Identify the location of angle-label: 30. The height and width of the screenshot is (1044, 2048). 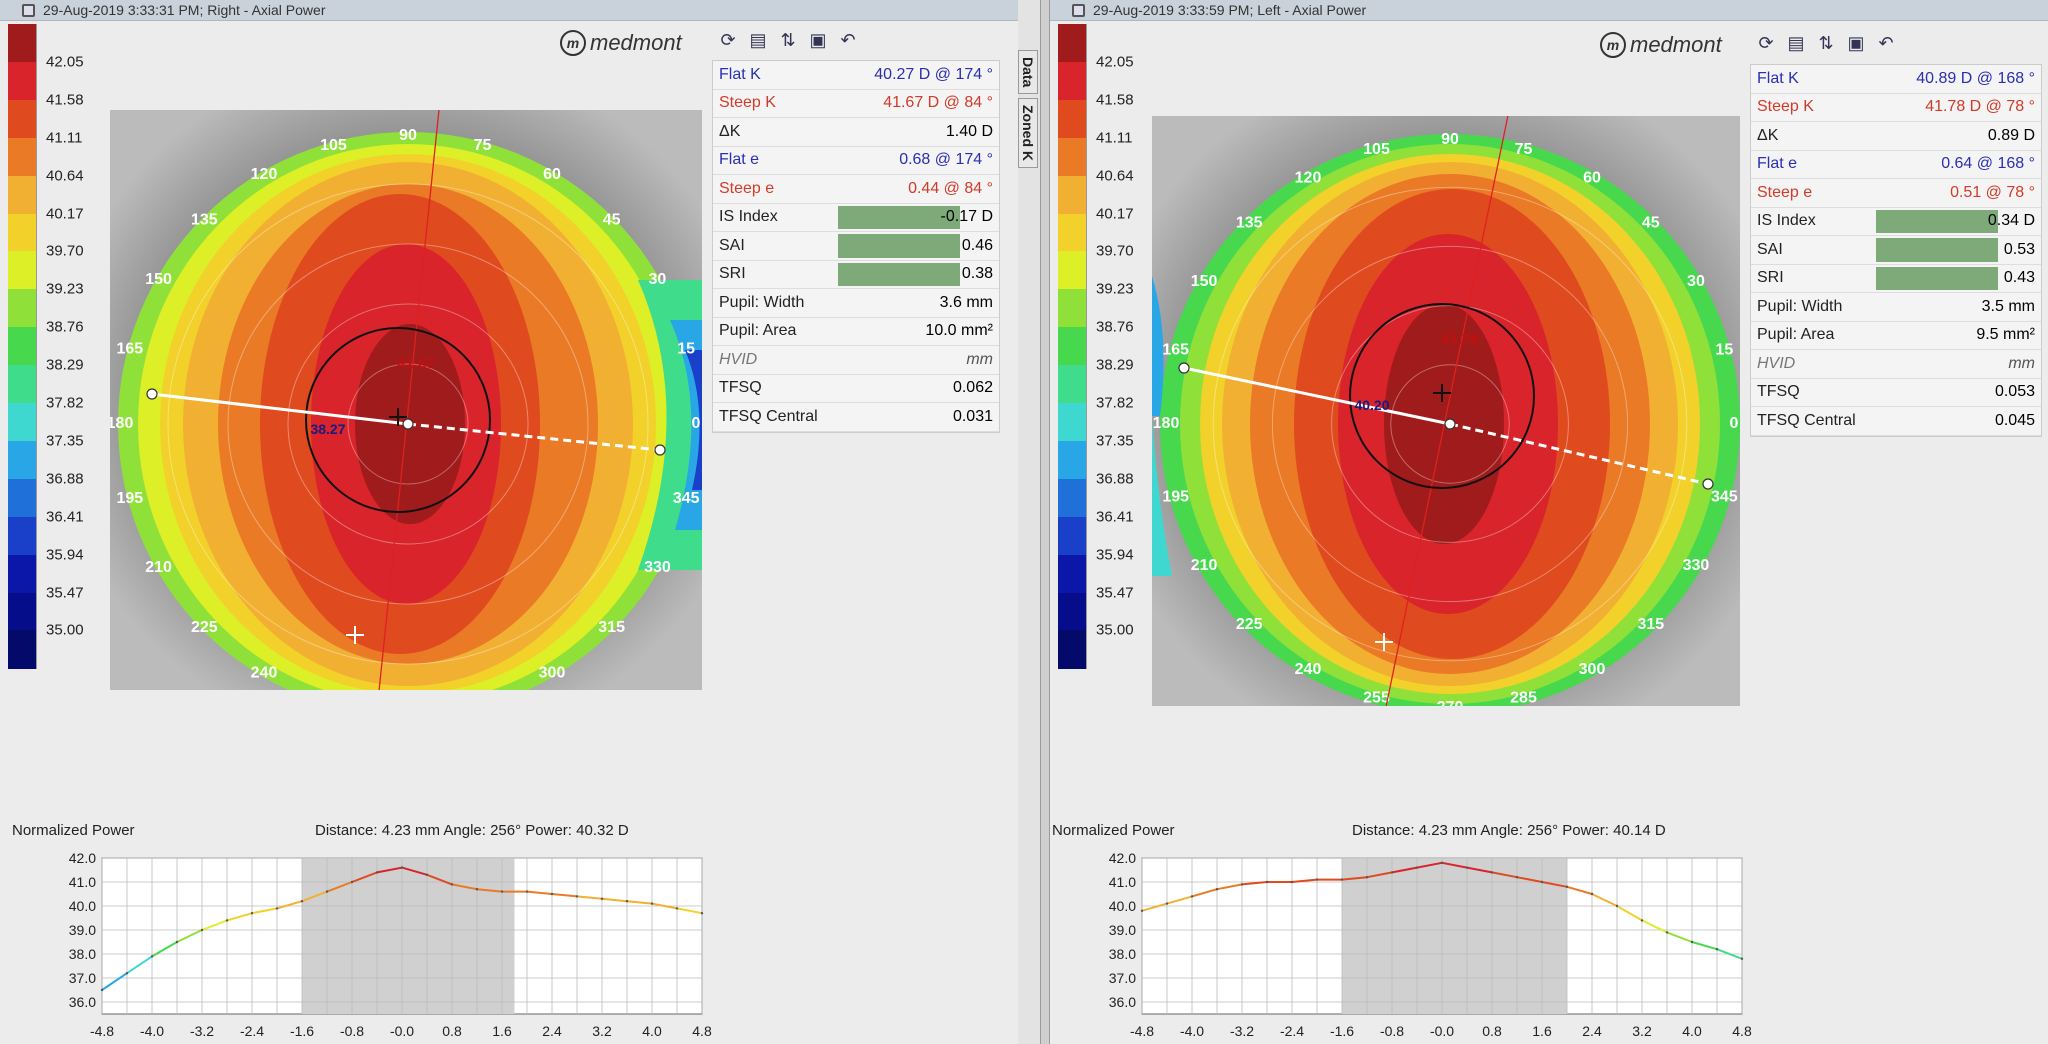
(658, 279).